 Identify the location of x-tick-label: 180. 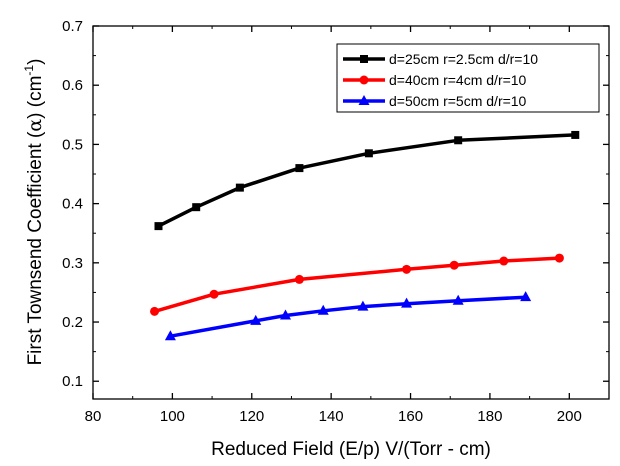
(489, 416).